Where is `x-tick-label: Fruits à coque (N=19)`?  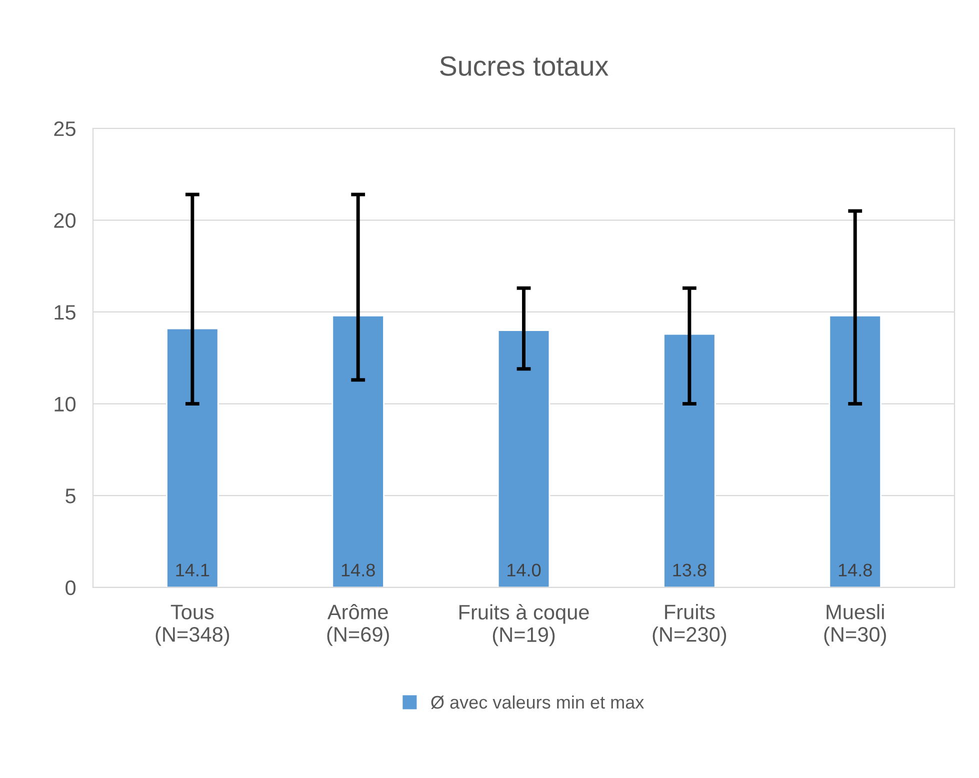 x-tick-label: Fruits à coque (N=19) is located at coordinates (524, 625).